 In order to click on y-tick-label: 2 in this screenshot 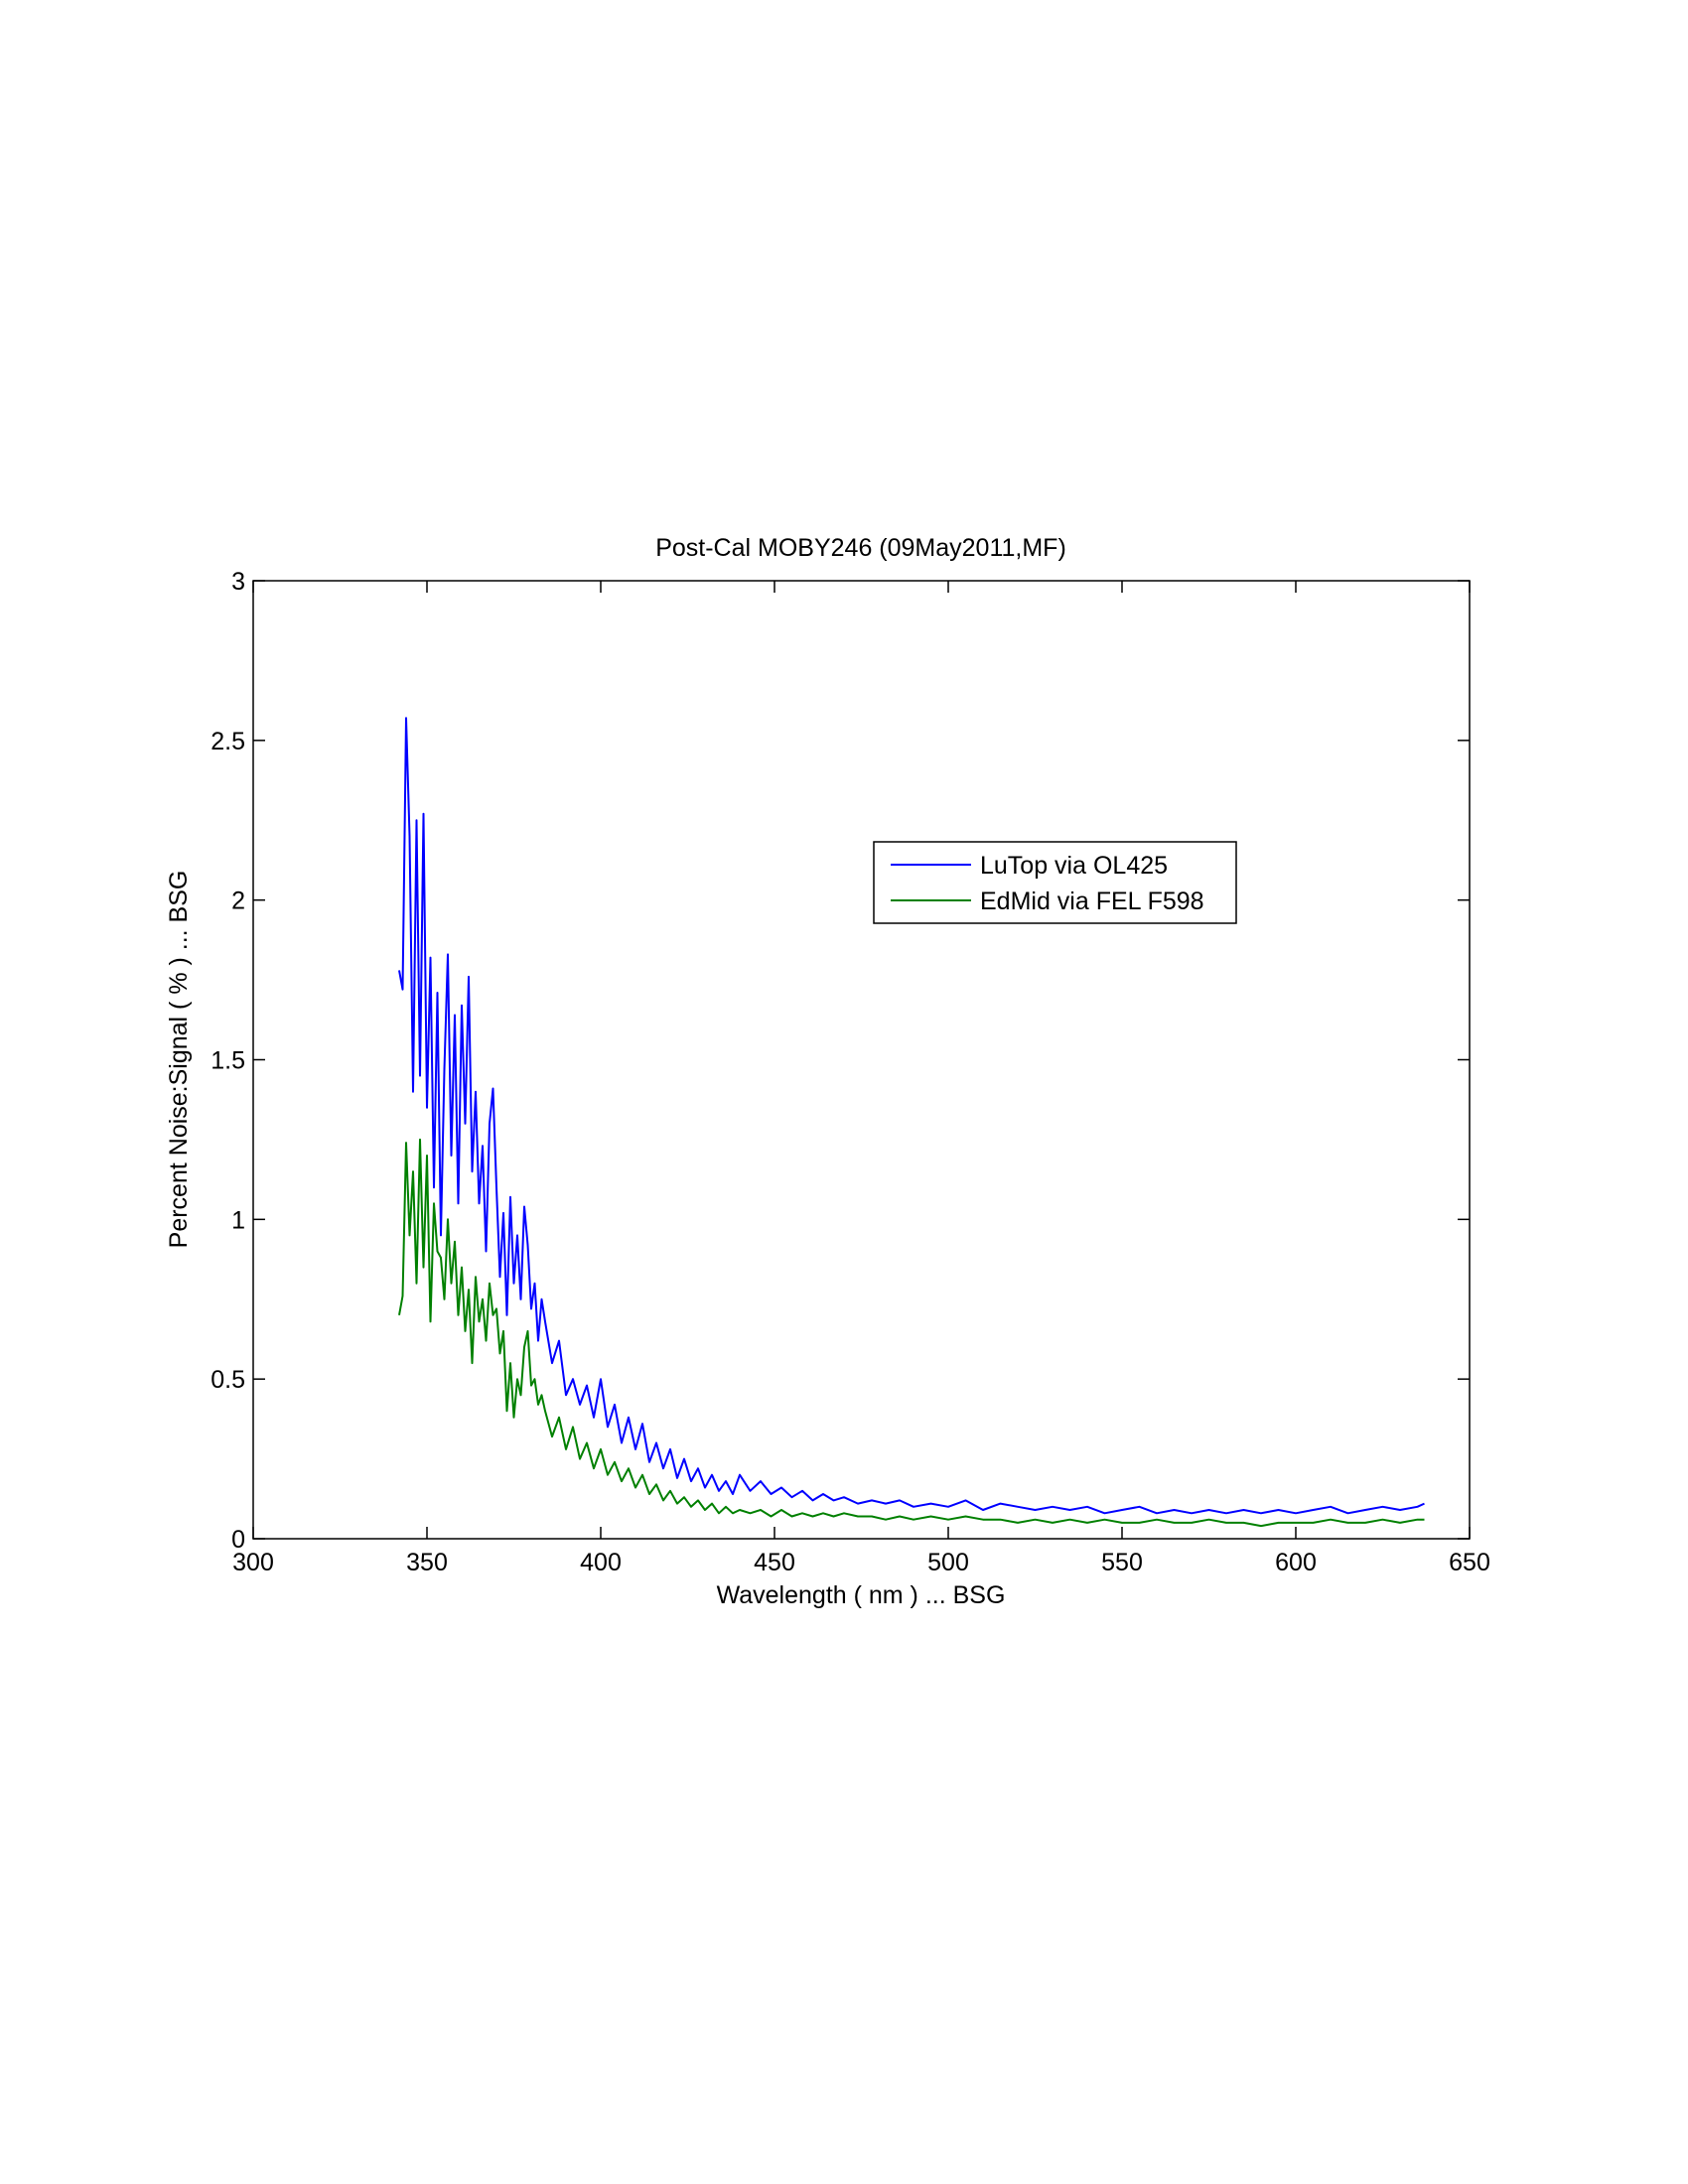, I will do `click(238, 901)`.